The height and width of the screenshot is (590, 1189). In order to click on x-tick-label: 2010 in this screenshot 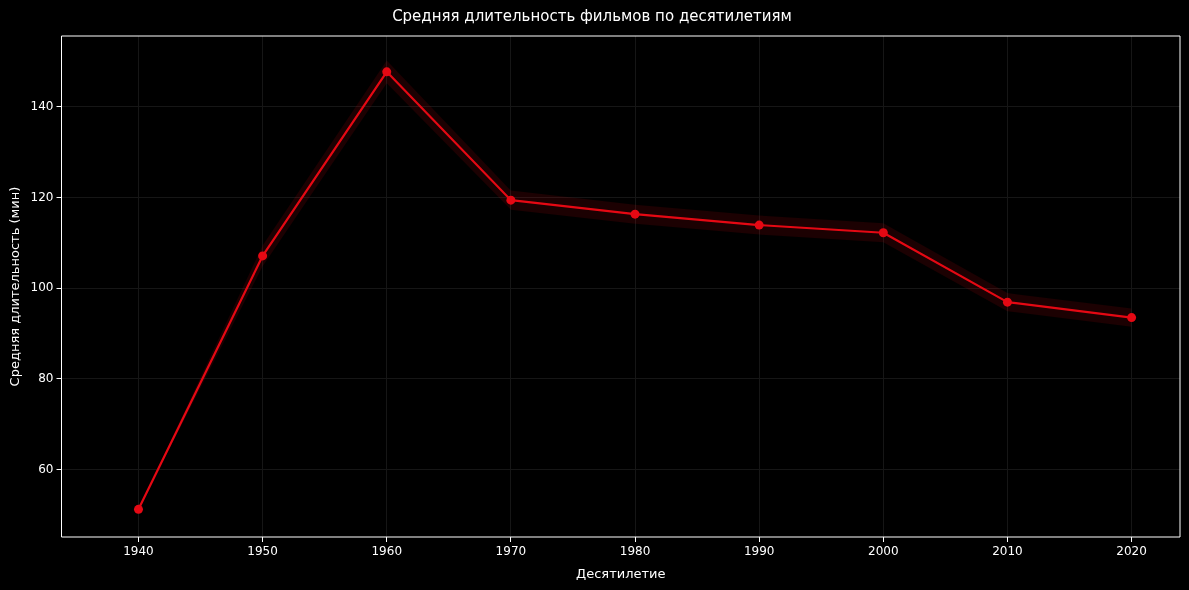, I will do `click(1007, 551)`.